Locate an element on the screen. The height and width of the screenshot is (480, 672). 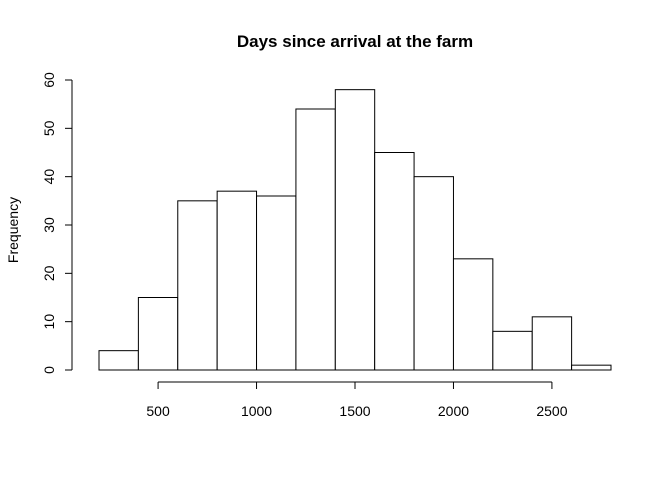
y-tick-label: 50 is located at coordinates (49, 128).